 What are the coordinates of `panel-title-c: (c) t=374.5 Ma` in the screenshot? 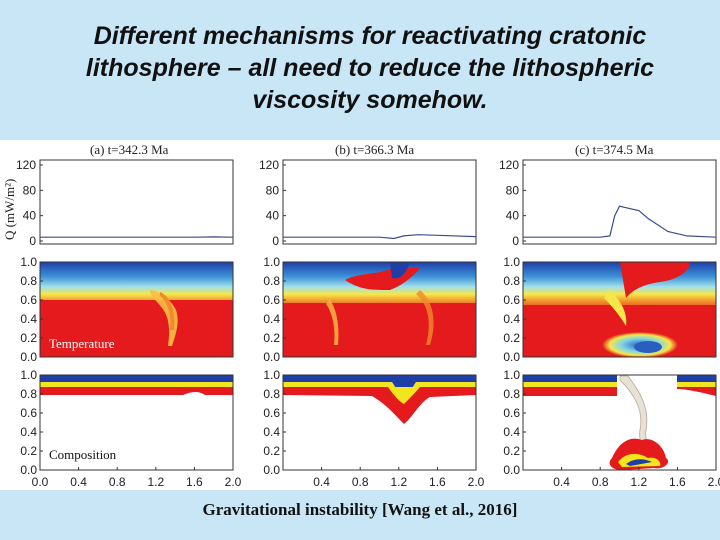 It's located at (614, 149).